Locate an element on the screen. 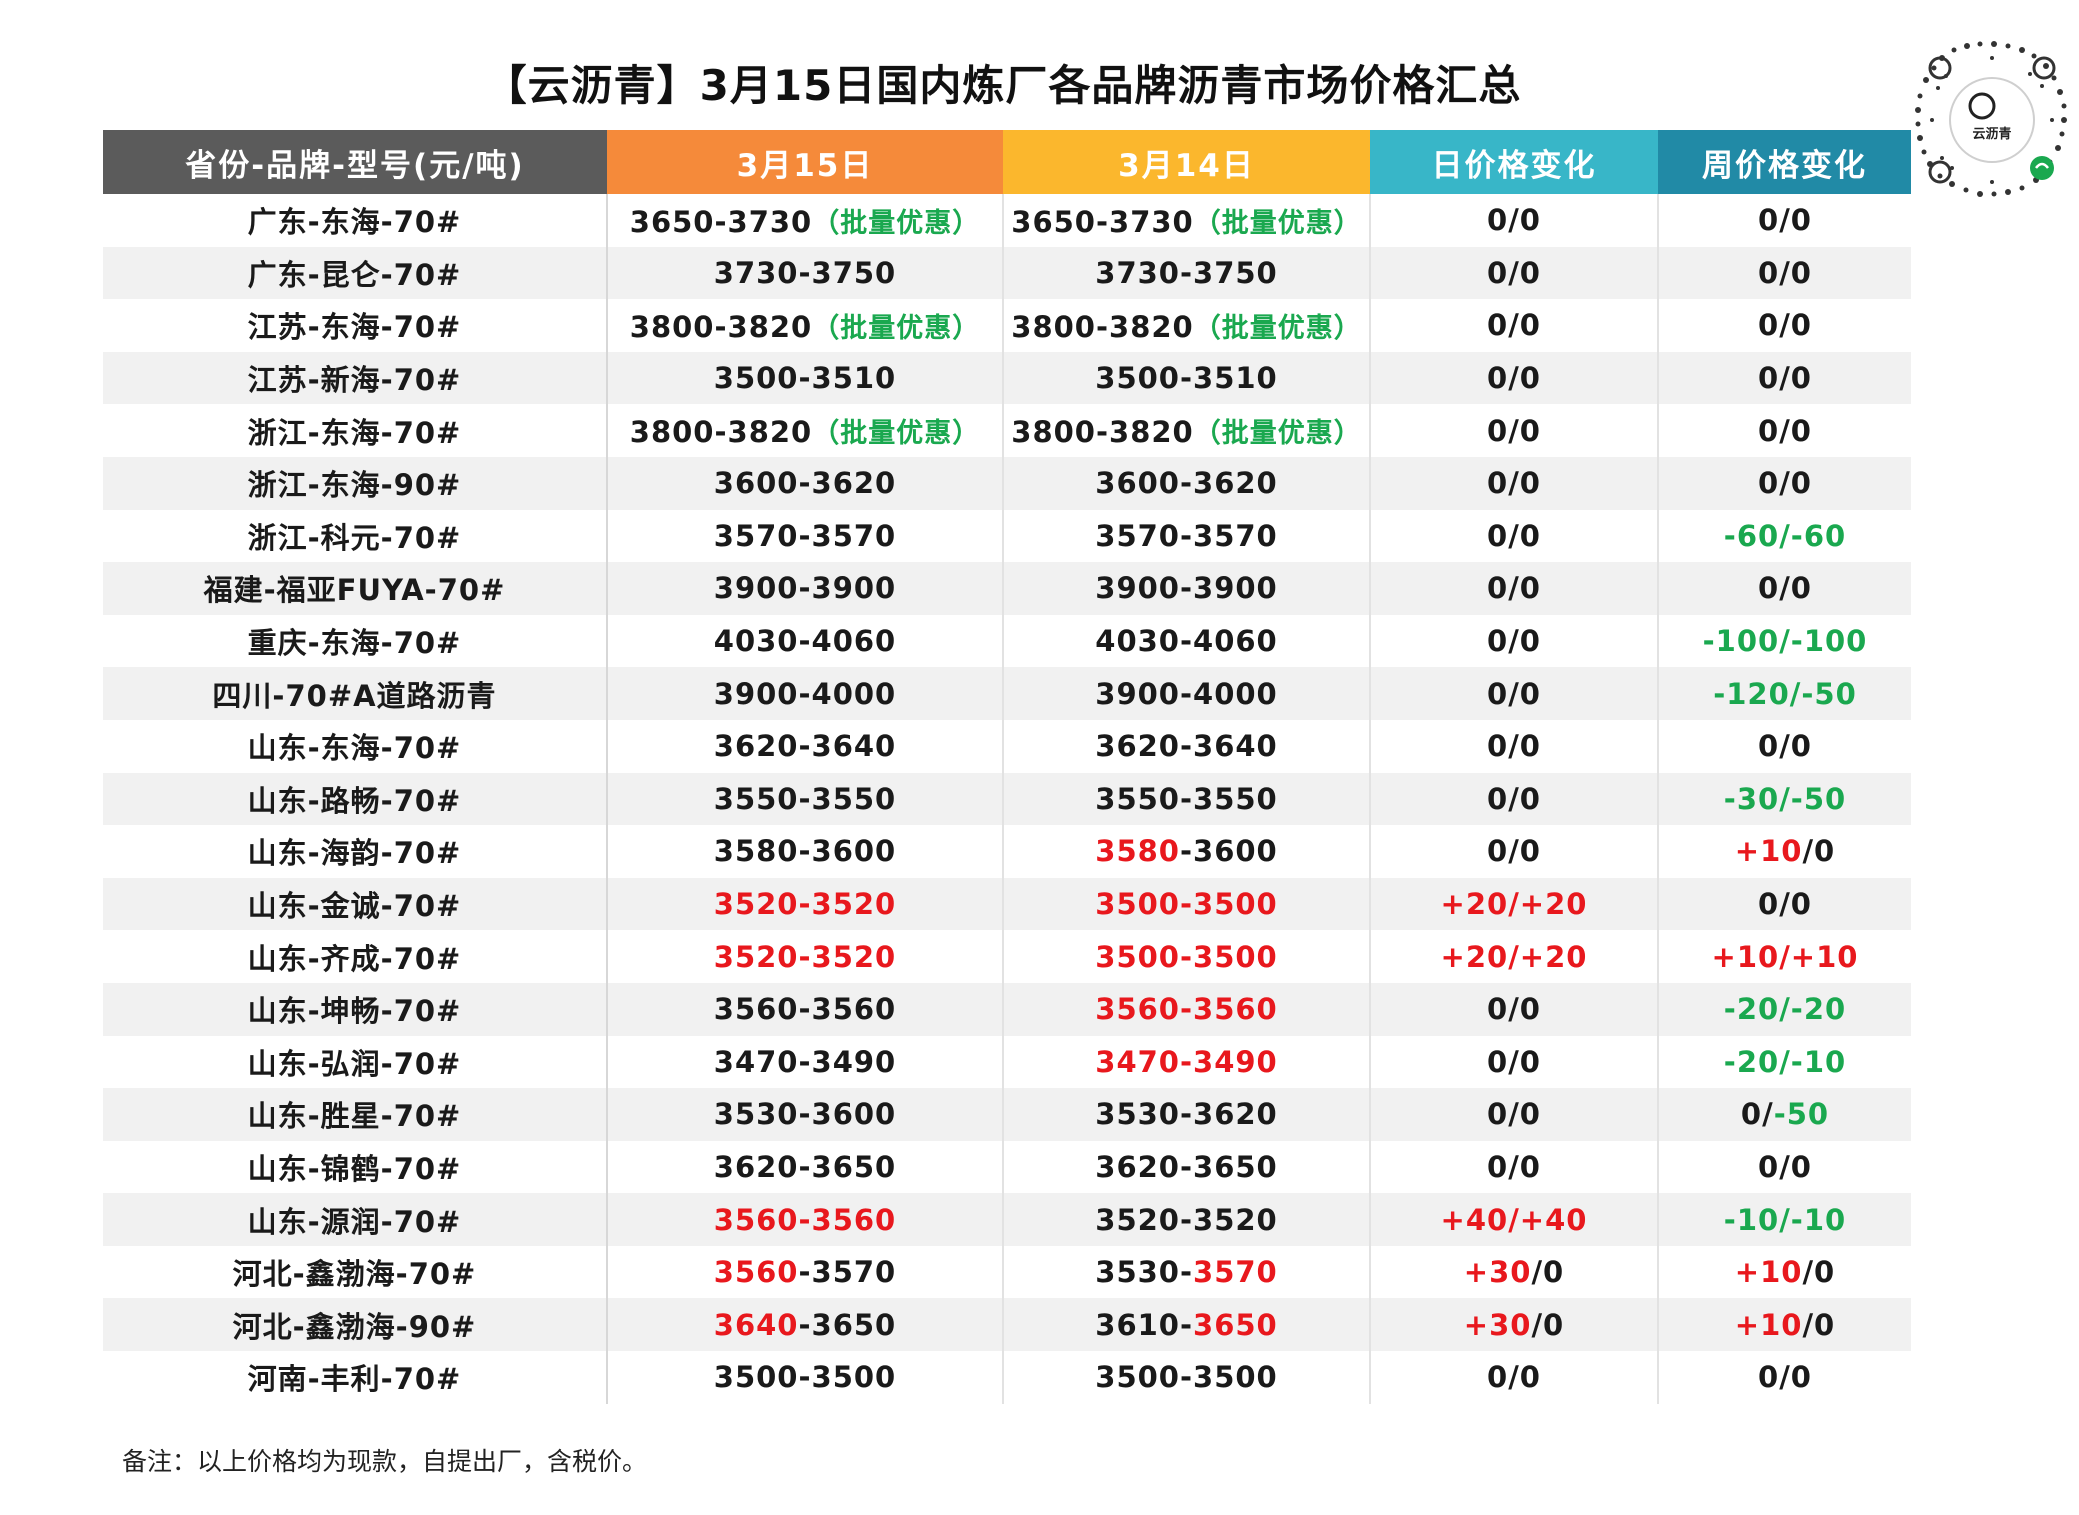  price-mar14-cell: 3800-3820（批量优惠） is located at coordinates (1187, 430).